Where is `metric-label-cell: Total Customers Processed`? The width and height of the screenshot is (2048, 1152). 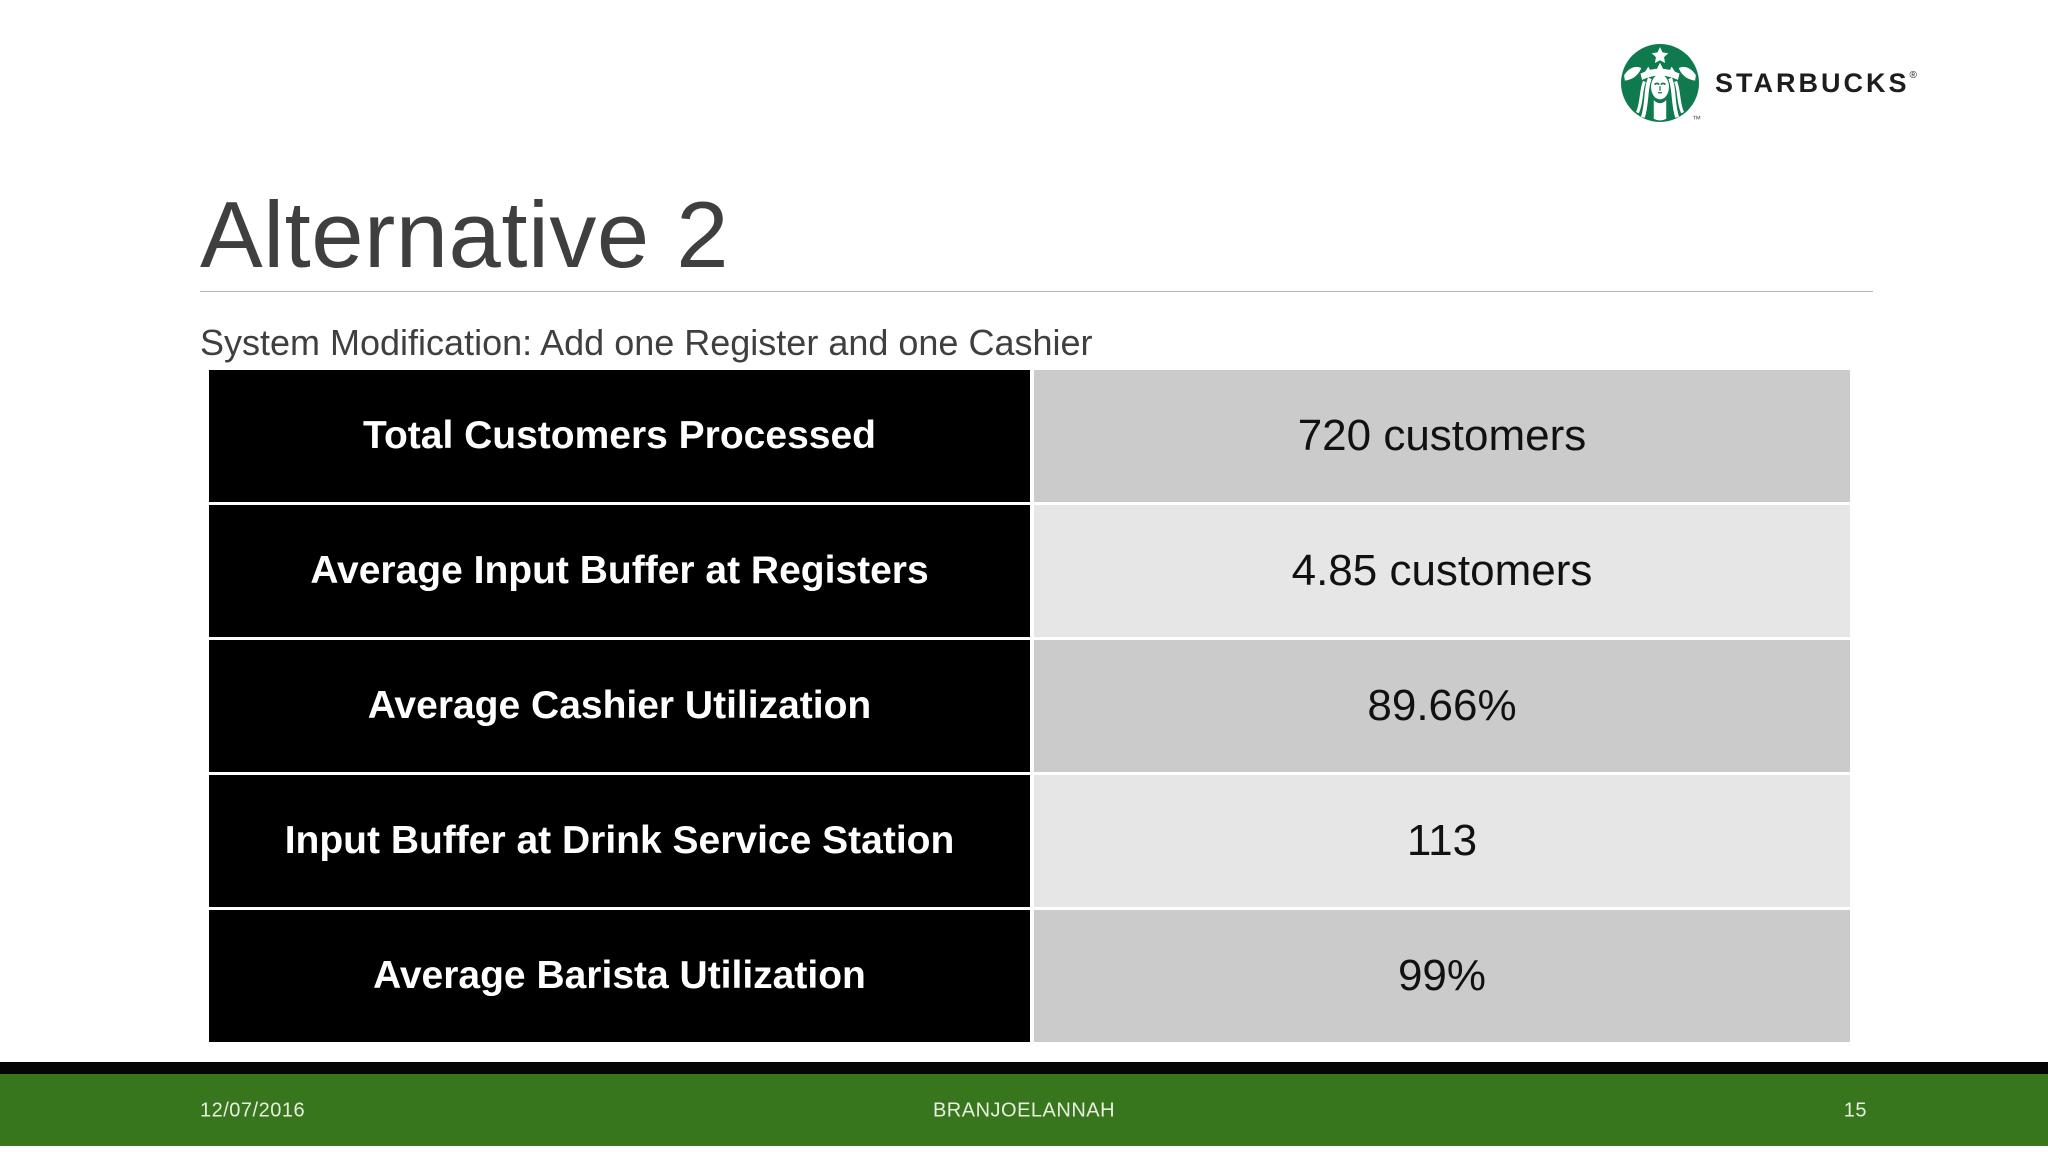
metric-label-cell: Total Customers Processed is located at coordinates (619, 436).